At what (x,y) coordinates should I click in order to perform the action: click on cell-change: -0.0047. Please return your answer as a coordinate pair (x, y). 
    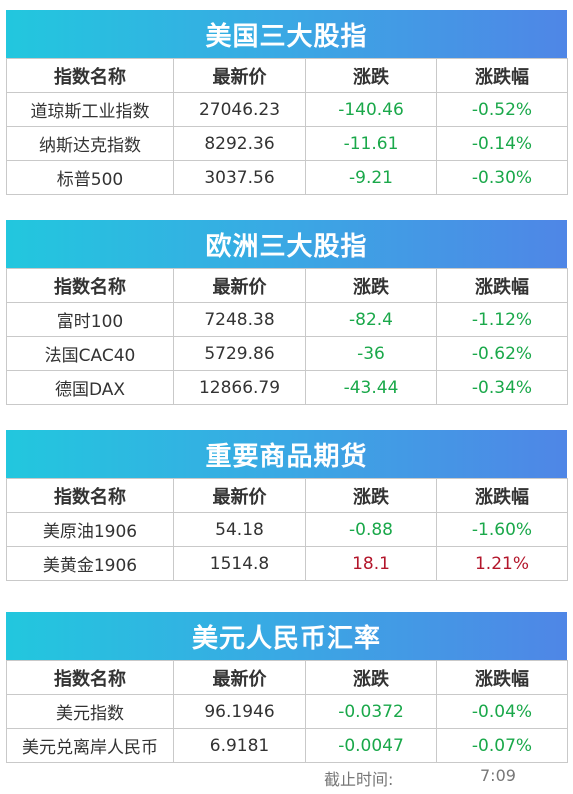
    Looking at the image, I should click on (371, 745).